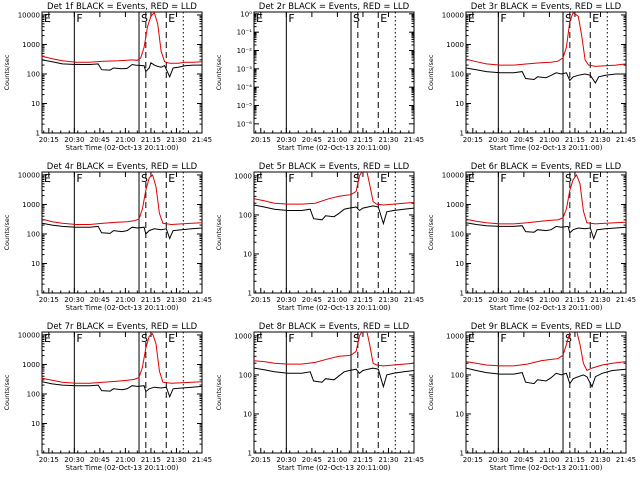 The height and width of the screenshot is (480, 640). I want to click on chart-title: Det 2r BLACK = Events, RED = LLD, so click(334, 7).